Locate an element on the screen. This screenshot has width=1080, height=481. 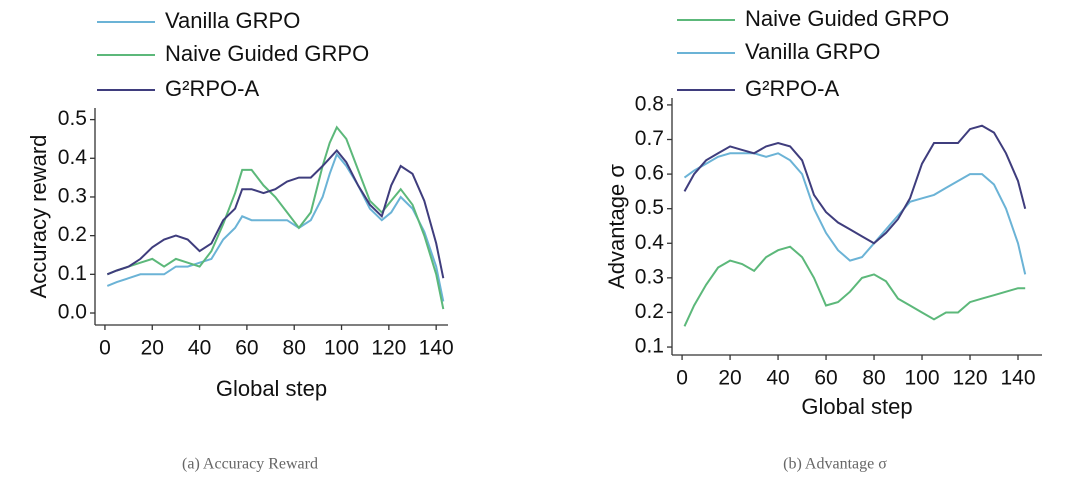
y-tick-label: 0.0 is located at coordinates (72, 312).